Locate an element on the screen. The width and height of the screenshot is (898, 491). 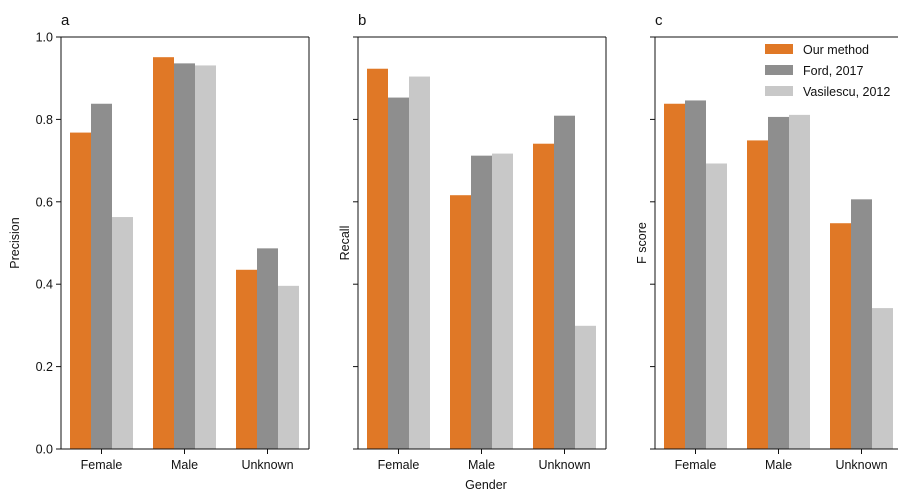
x-axis-title: Gender is located at coordinates (486, 484).